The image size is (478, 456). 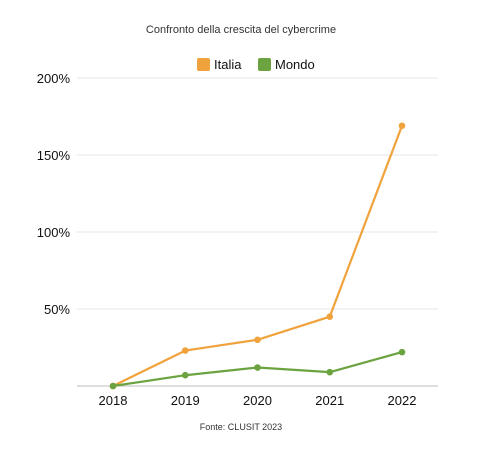 I want to click on legend-swatch-mondo, so click(x=264, y=64).